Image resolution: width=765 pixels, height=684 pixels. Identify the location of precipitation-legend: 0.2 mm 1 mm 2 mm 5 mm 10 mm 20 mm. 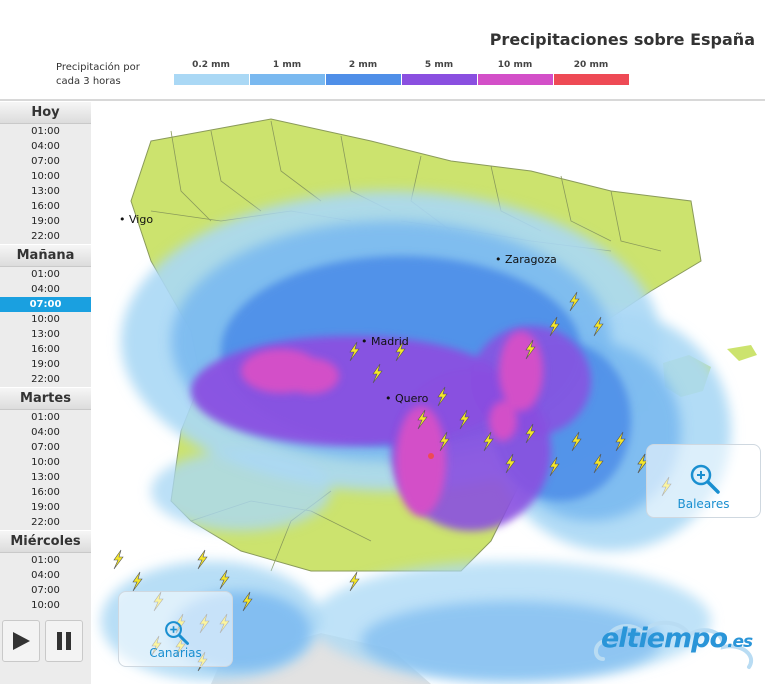
(401, 72).